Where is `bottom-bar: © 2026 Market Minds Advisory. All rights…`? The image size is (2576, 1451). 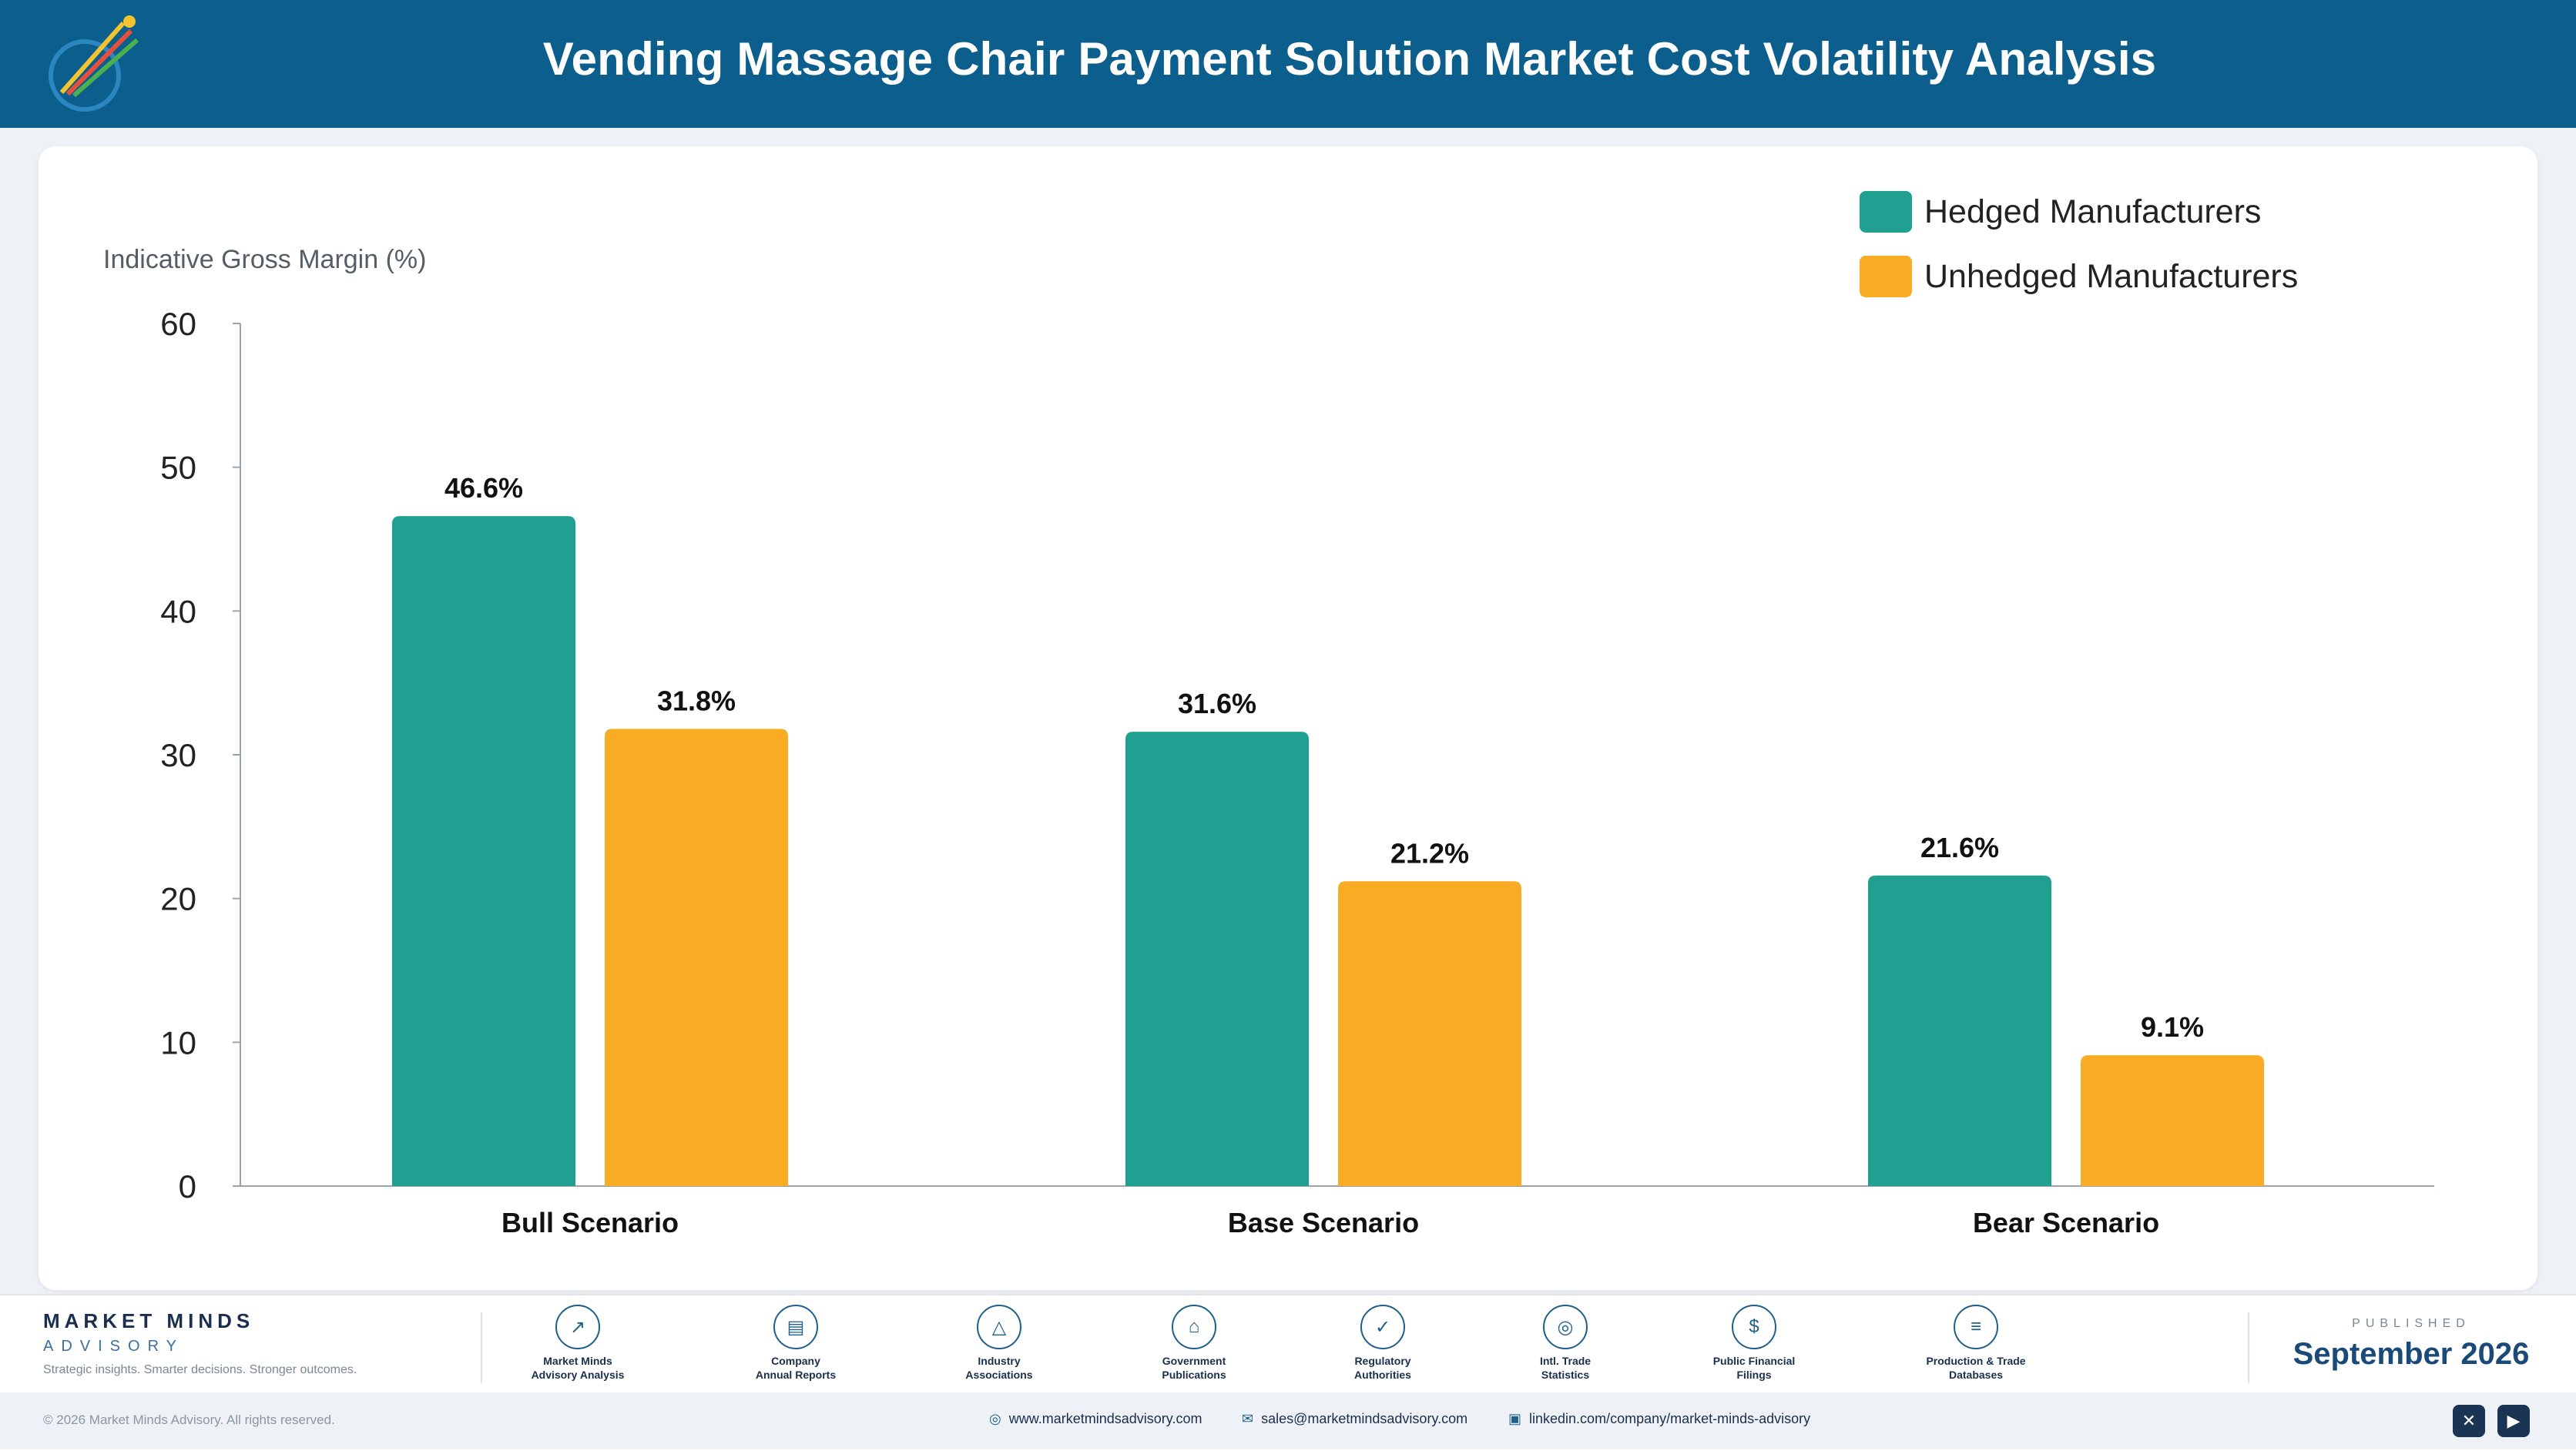
bottom-bar: © 2026 Market Minds Advisory. All rights… is located at coordinates (1288, 1420).